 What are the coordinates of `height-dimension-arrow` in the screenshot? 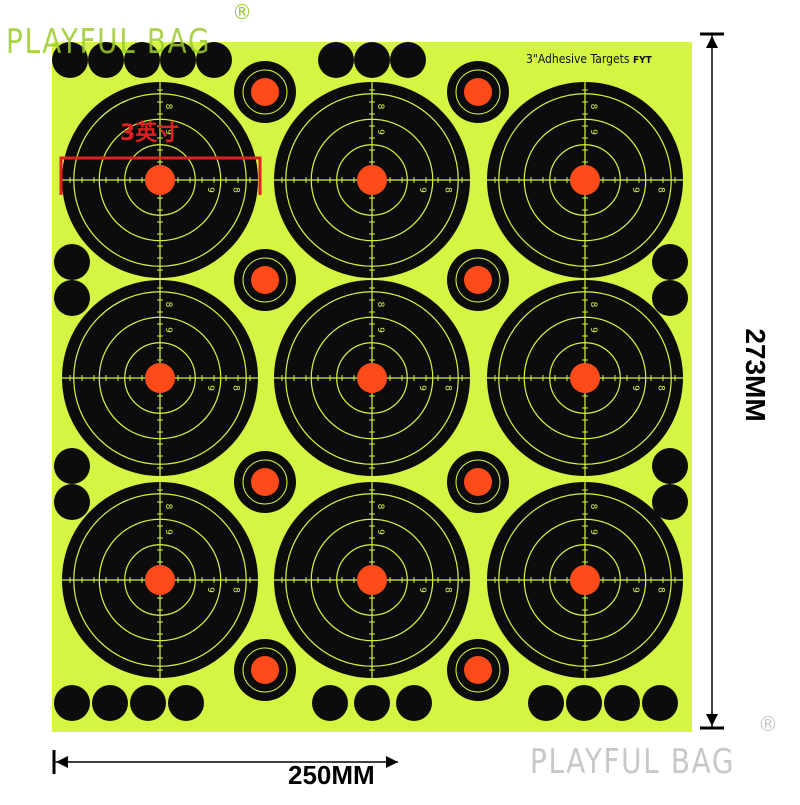 It's located at (712, 381).